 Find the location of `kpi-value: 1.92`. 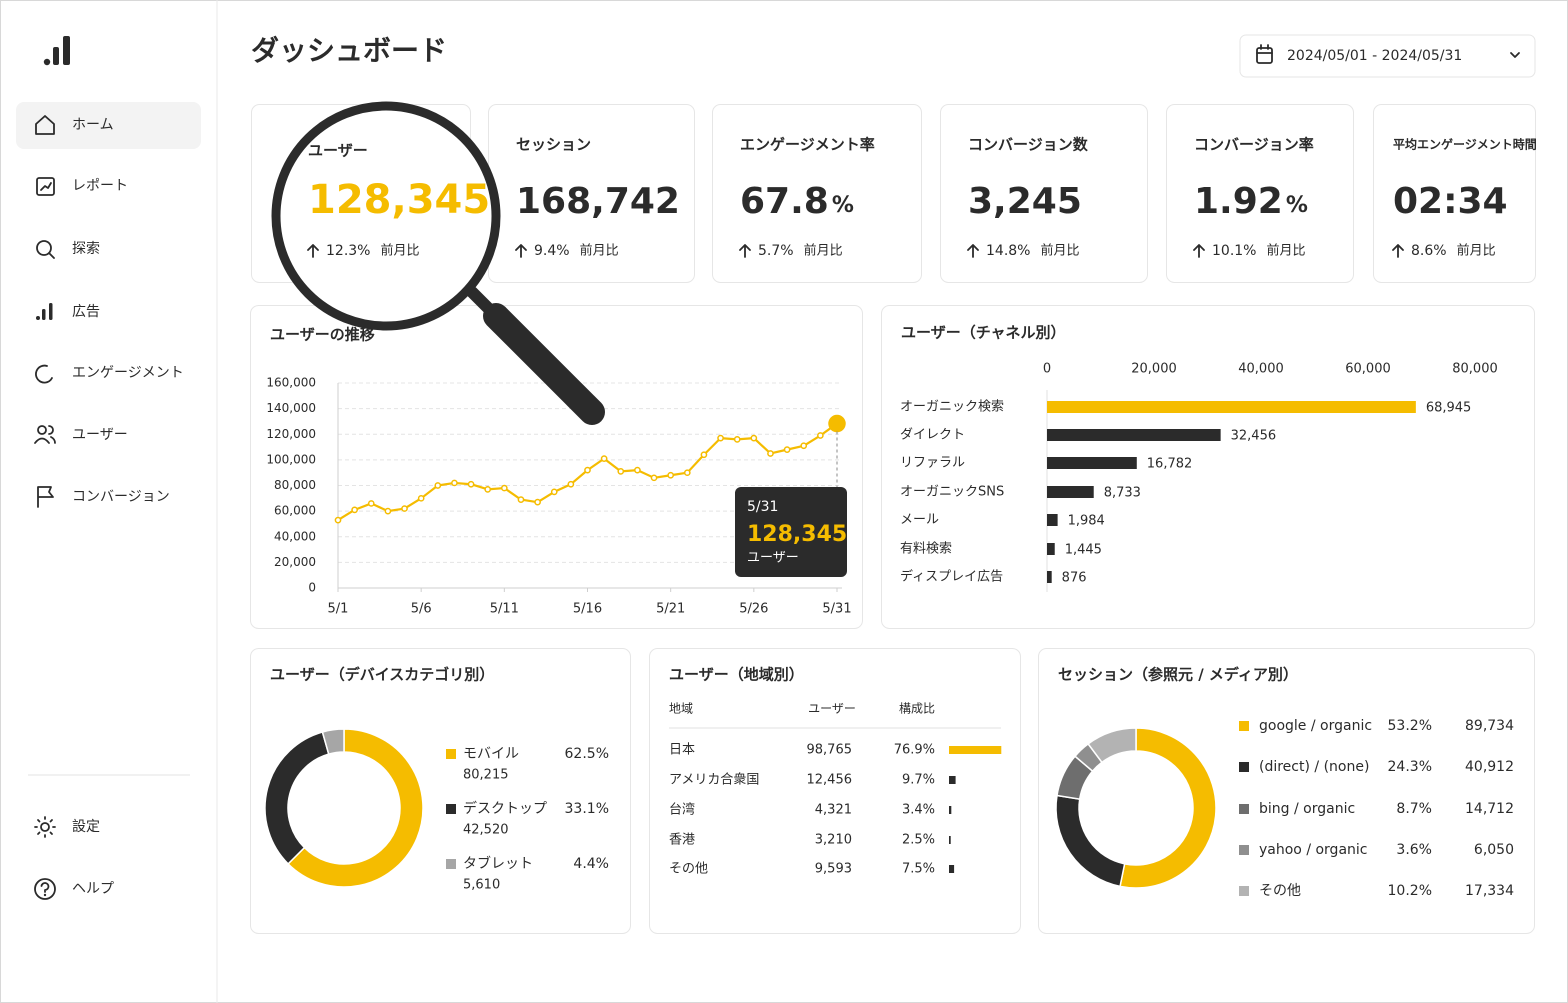

kpi-value: 1.92 is located at coordinates (1238, 201).